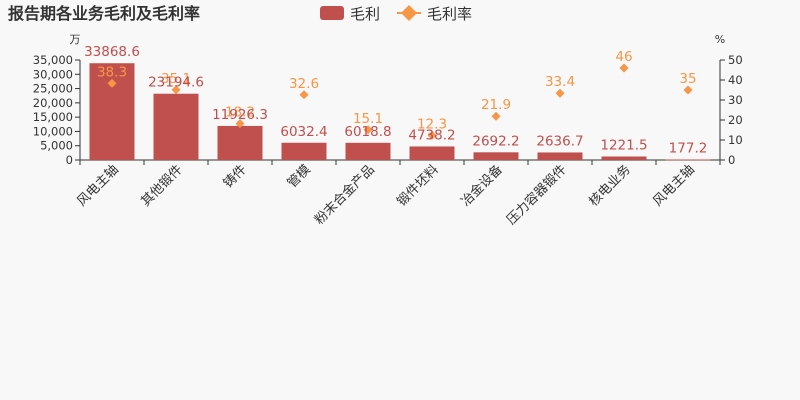 This screenshot has height=400, width=800. I want to click on label-gross-margin: 18.2, so click(240, 113).